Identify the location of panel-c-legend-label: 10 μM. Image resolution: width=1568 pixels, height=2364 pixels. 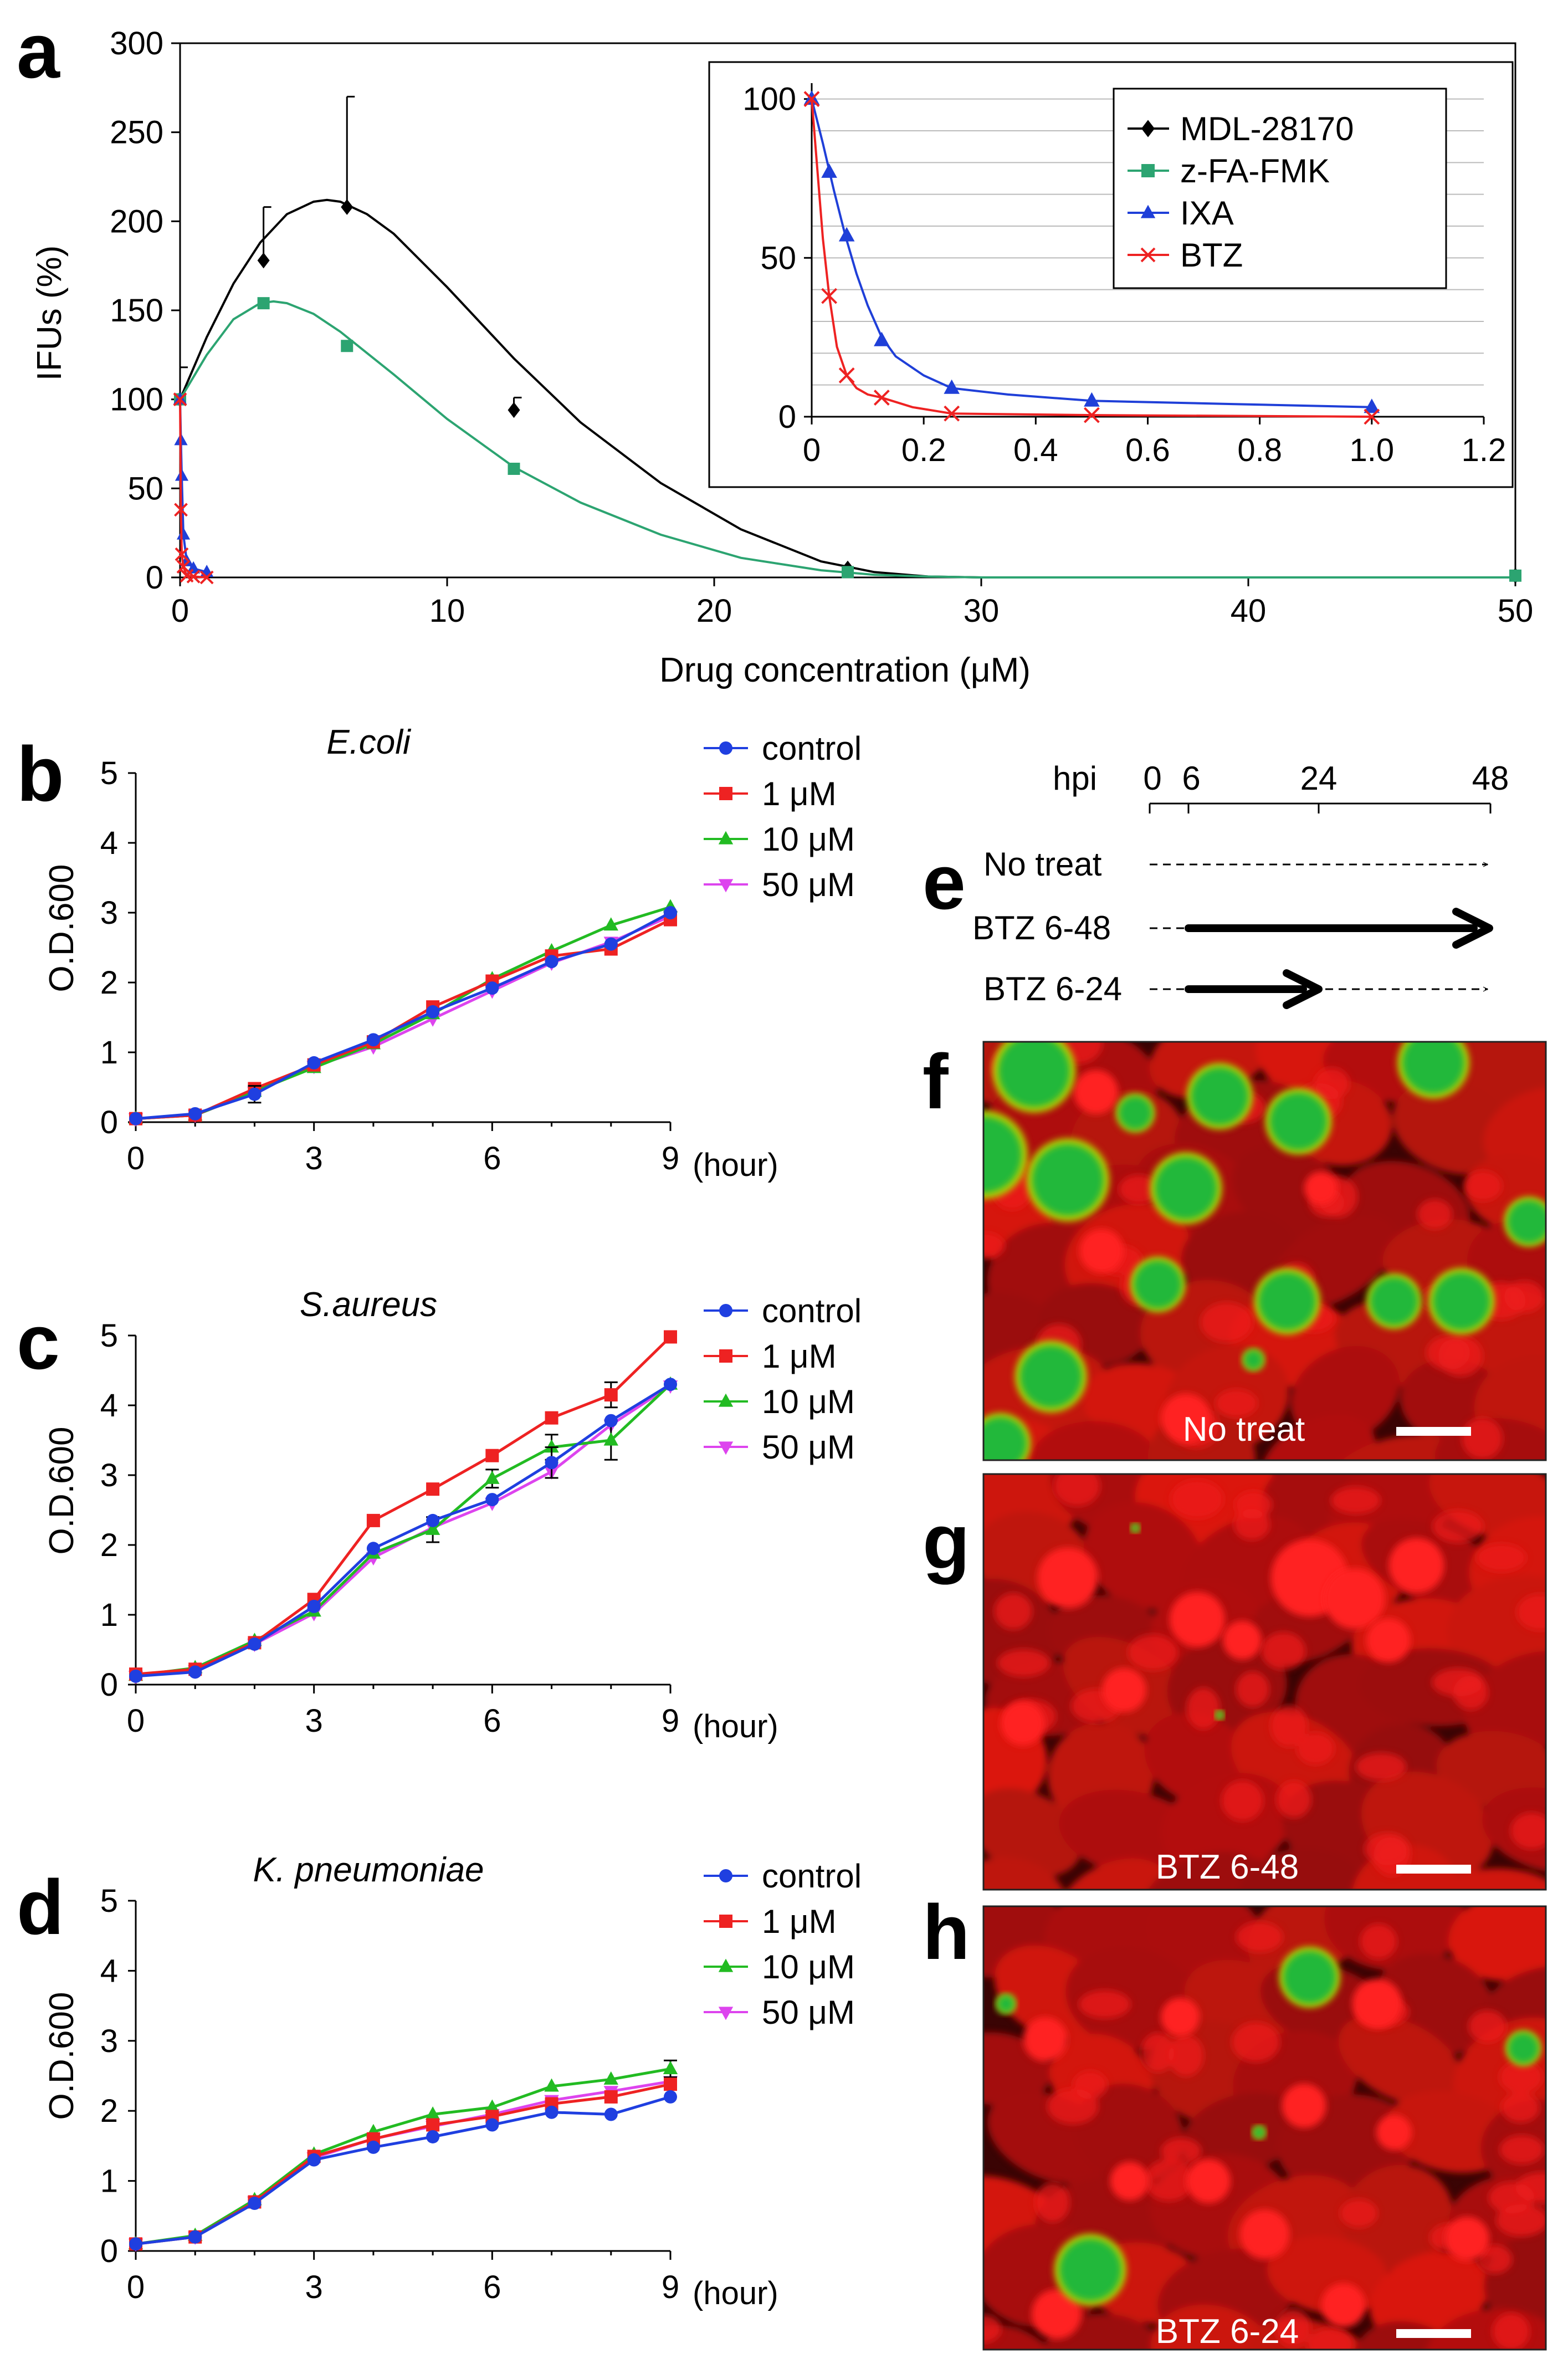
(808, 1401).